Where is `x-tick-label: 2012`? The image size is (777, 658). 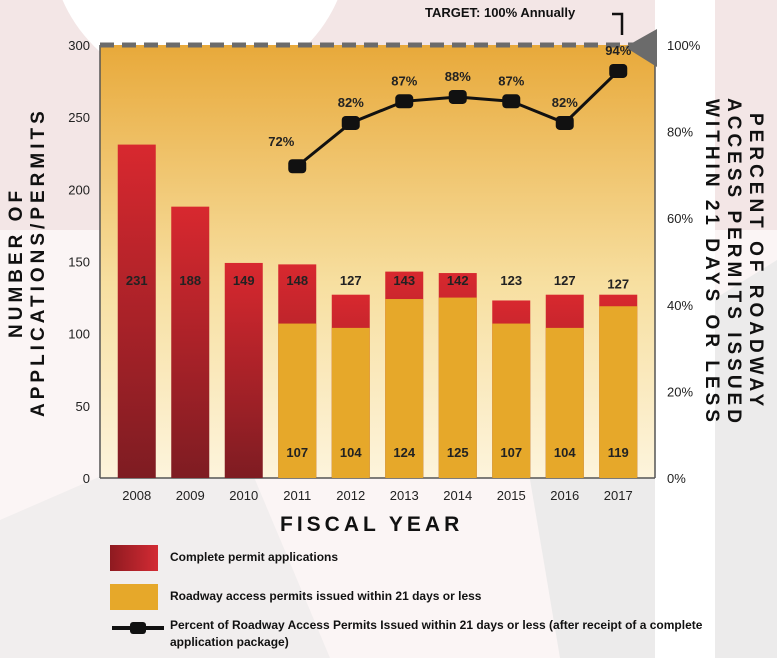 x-tick-label: 2012 is located at coordinates (350, 495).